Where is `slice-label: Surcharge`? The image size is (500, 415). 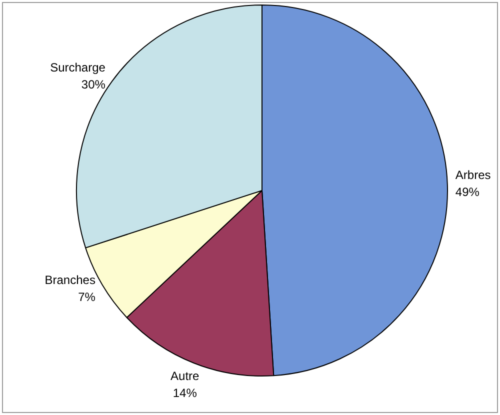 slice-label: Surcharge is located at coordinates (78, 67).